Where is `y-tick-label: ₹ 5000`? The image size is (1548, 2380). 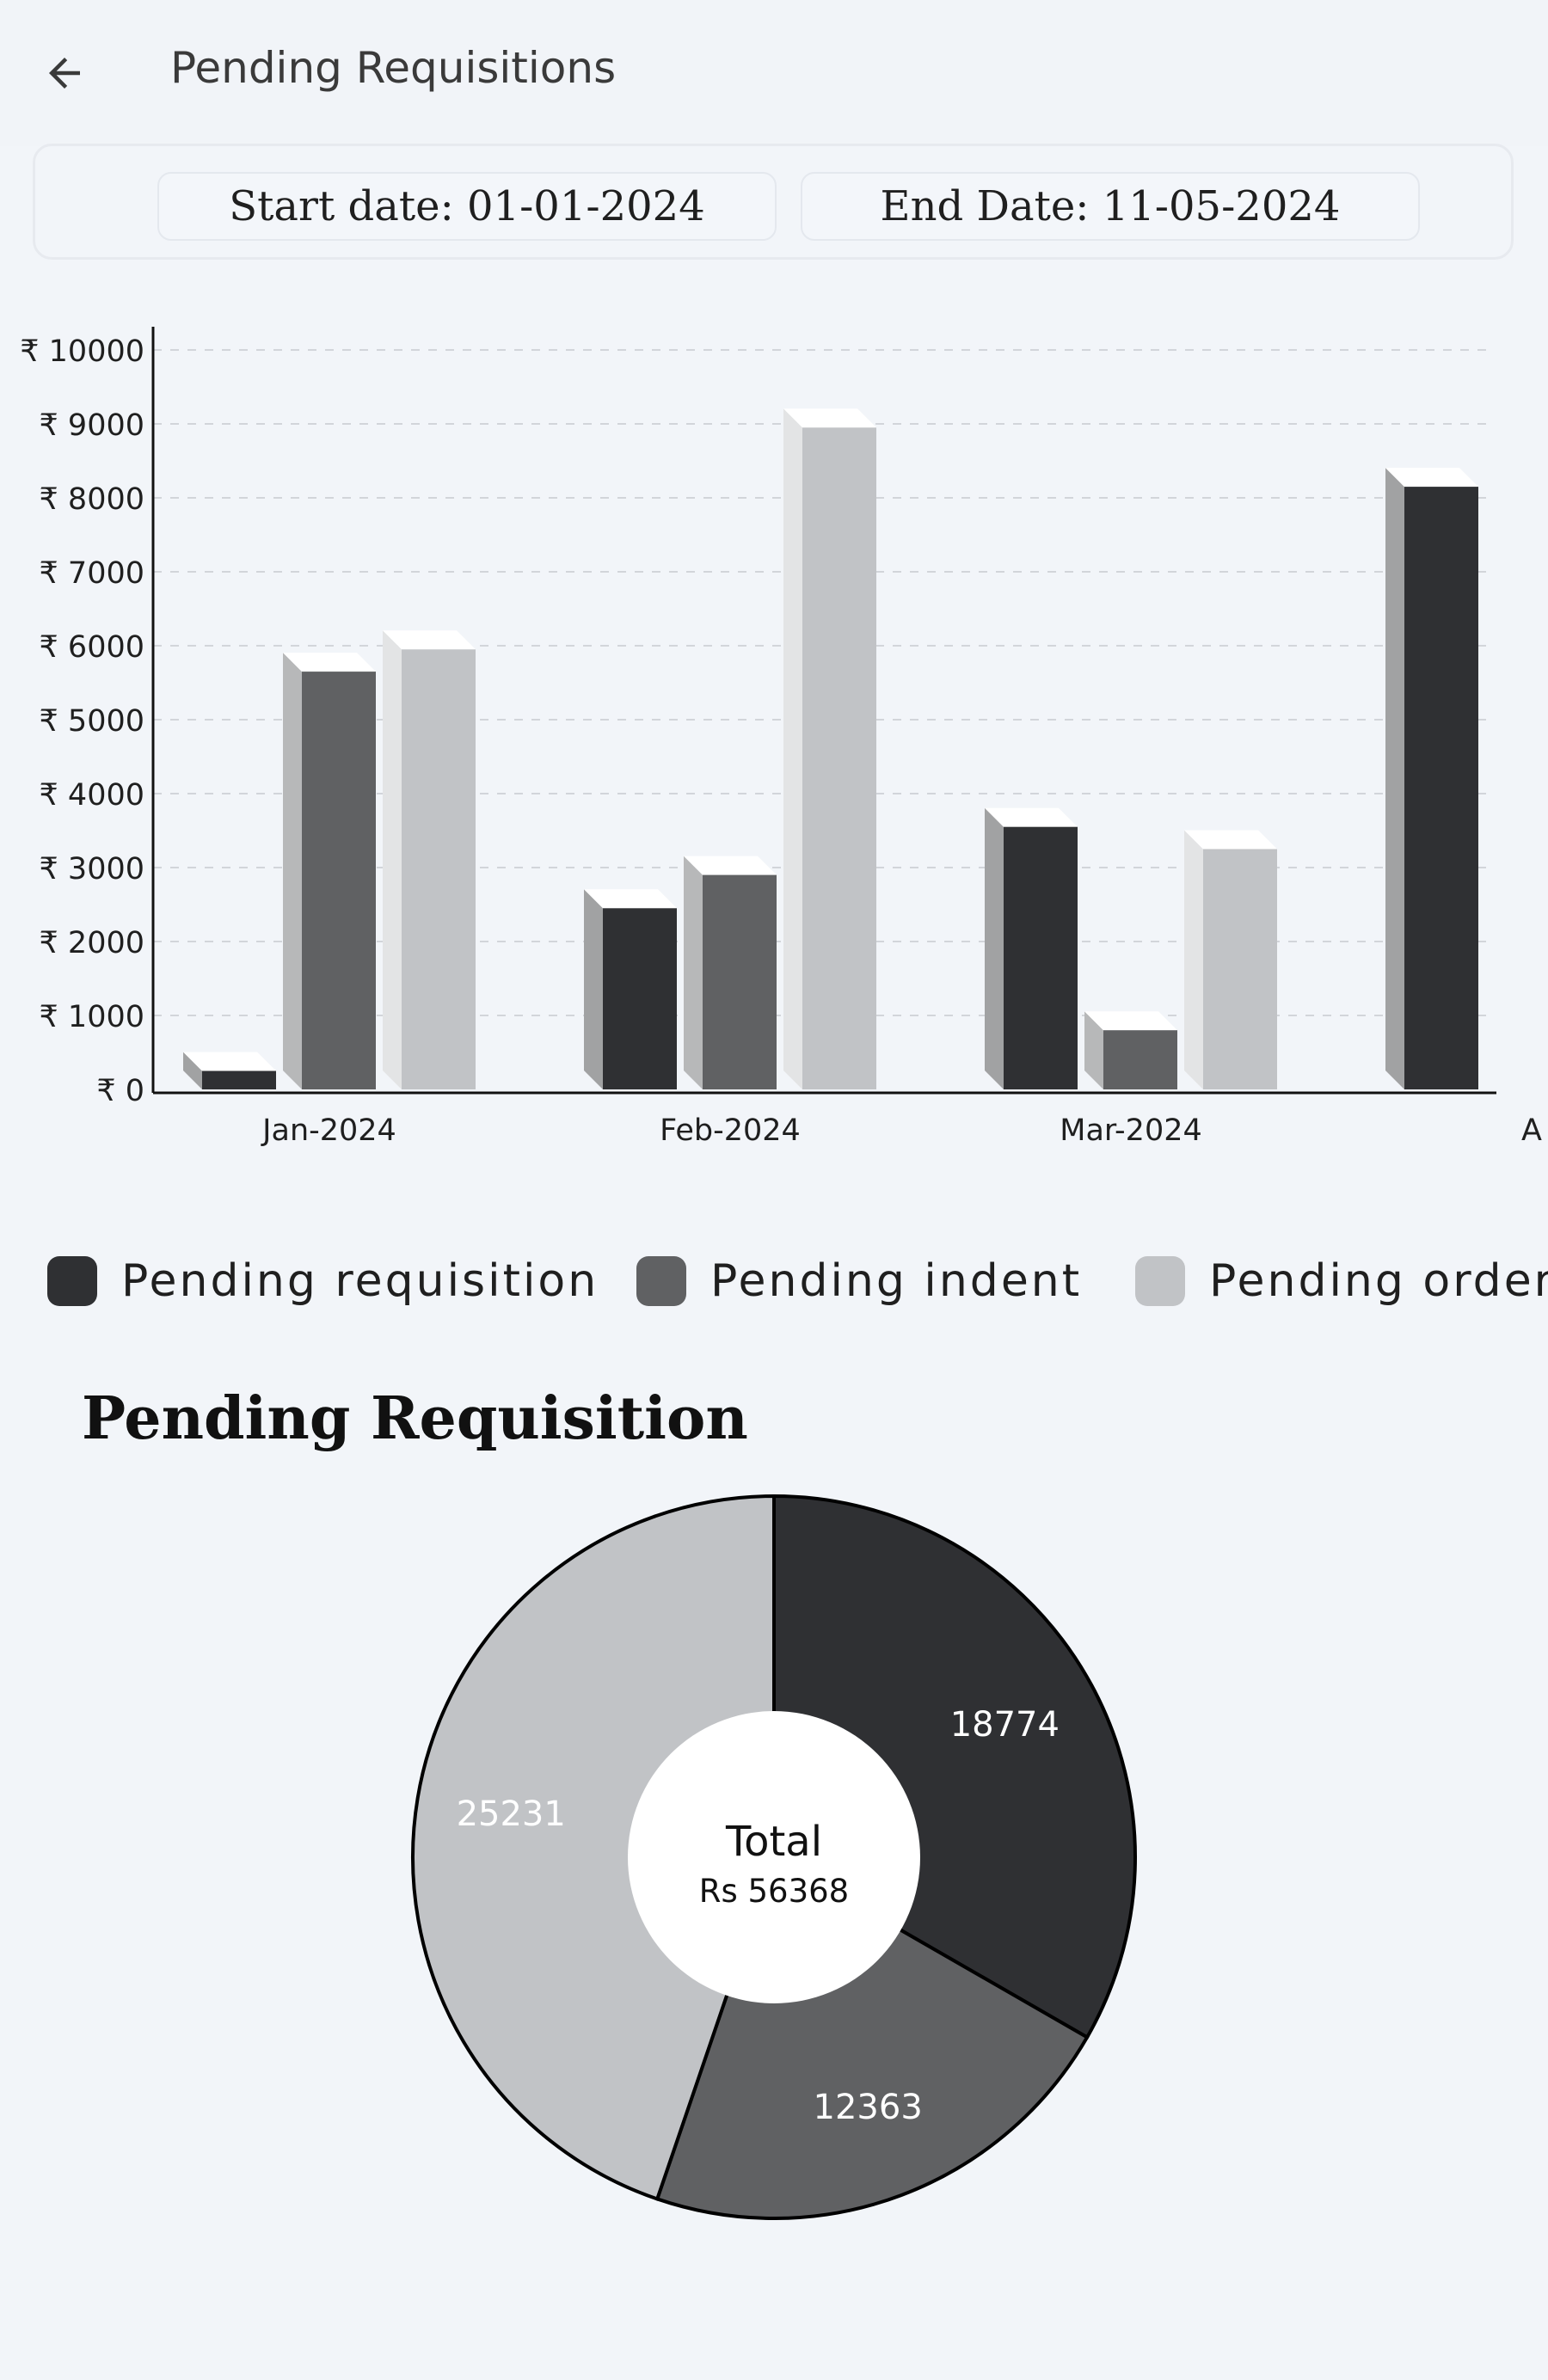
y-tick-label: ₹ 5000 is located at coordinates (92, 722).